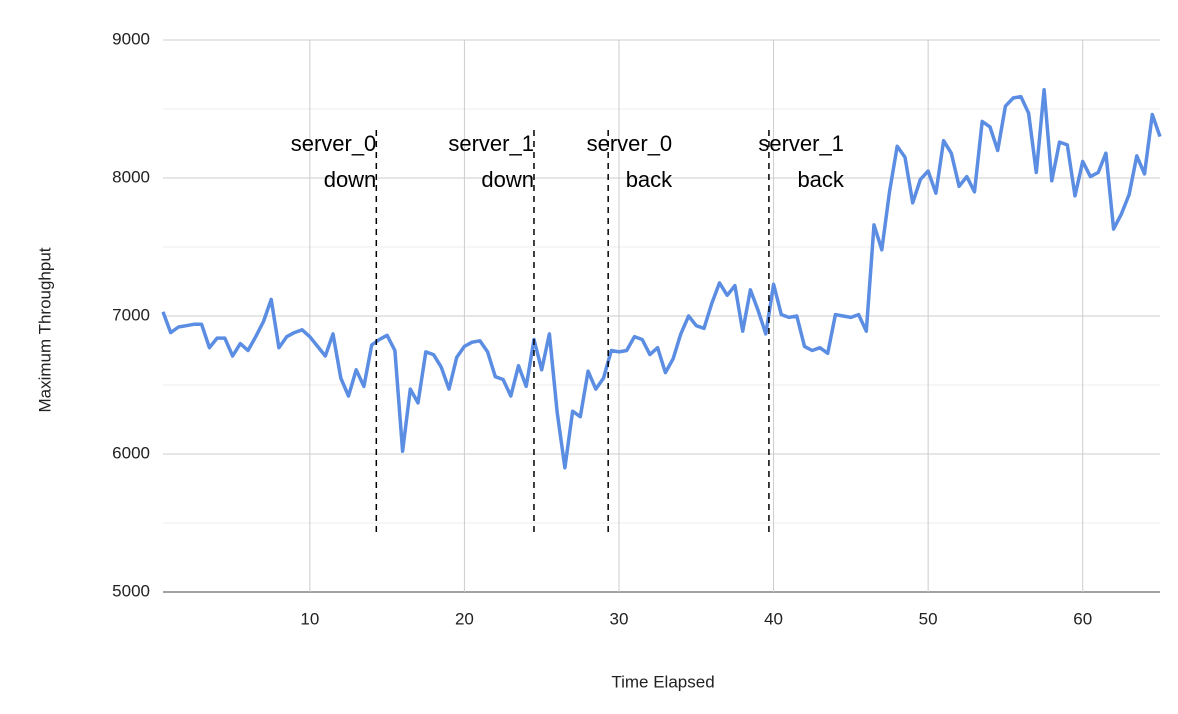 The width and height of the screenshot is (1178, 714). What do you see at coordinates (619, 618) in the screenshot?
I see `x-tick-label: 30` at bounding box center [619, 618].